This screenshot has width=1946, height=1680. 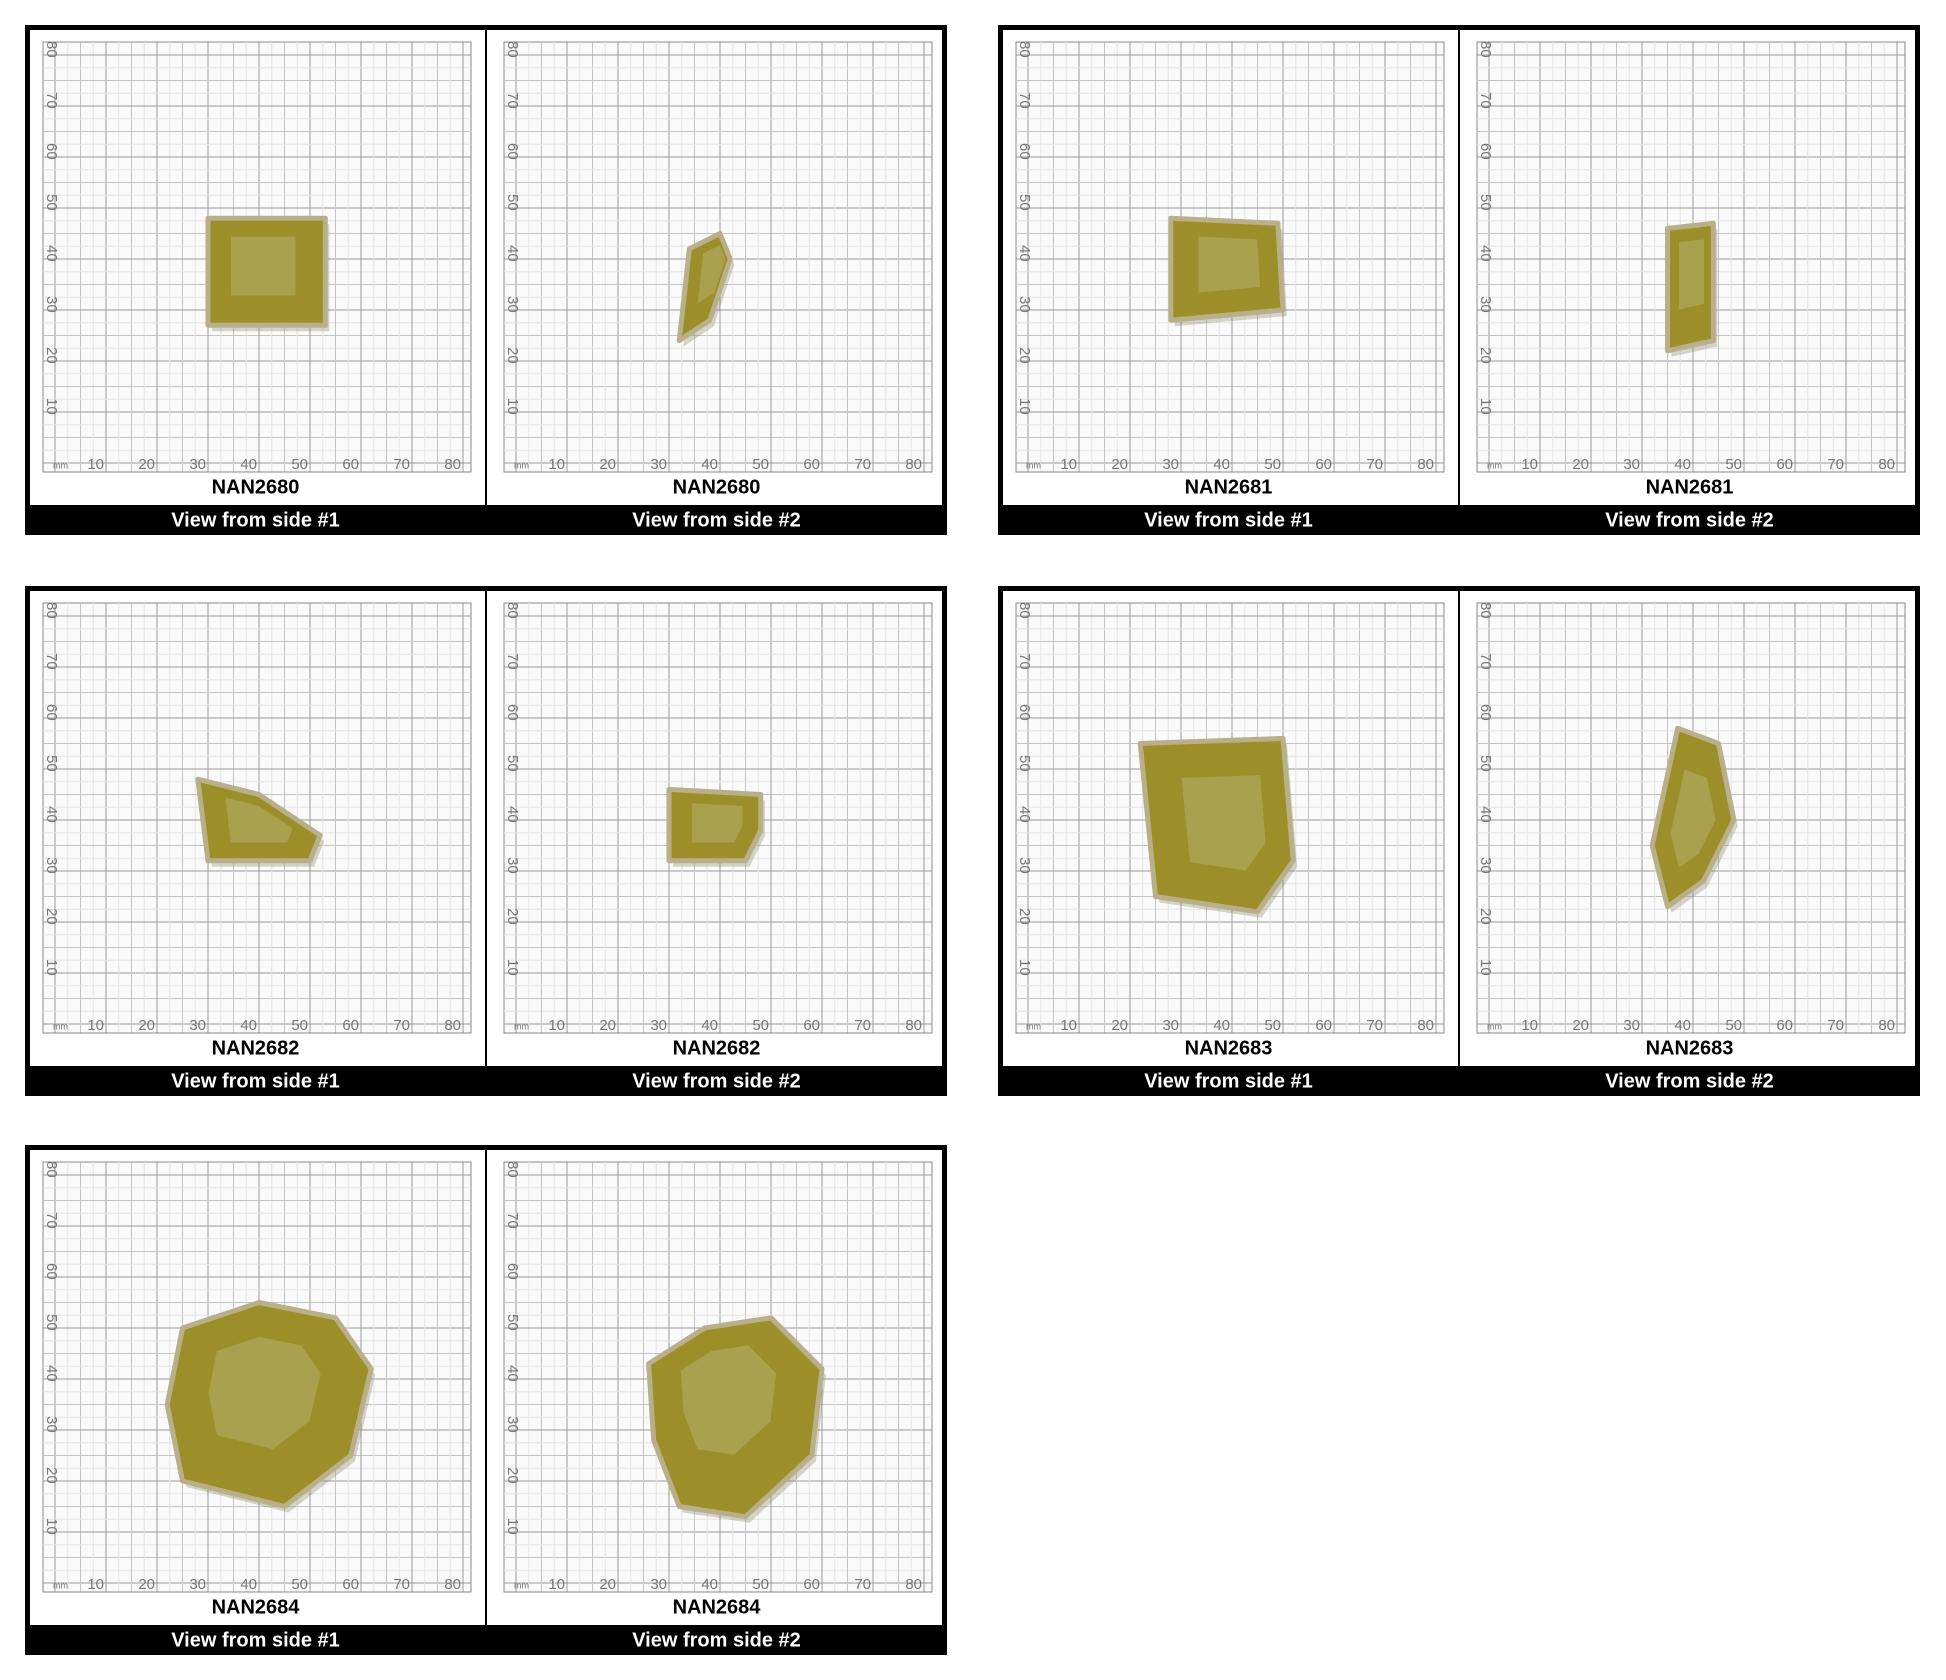 I want to click on sample-id: NAN2682, so click(x=256, y=1048).